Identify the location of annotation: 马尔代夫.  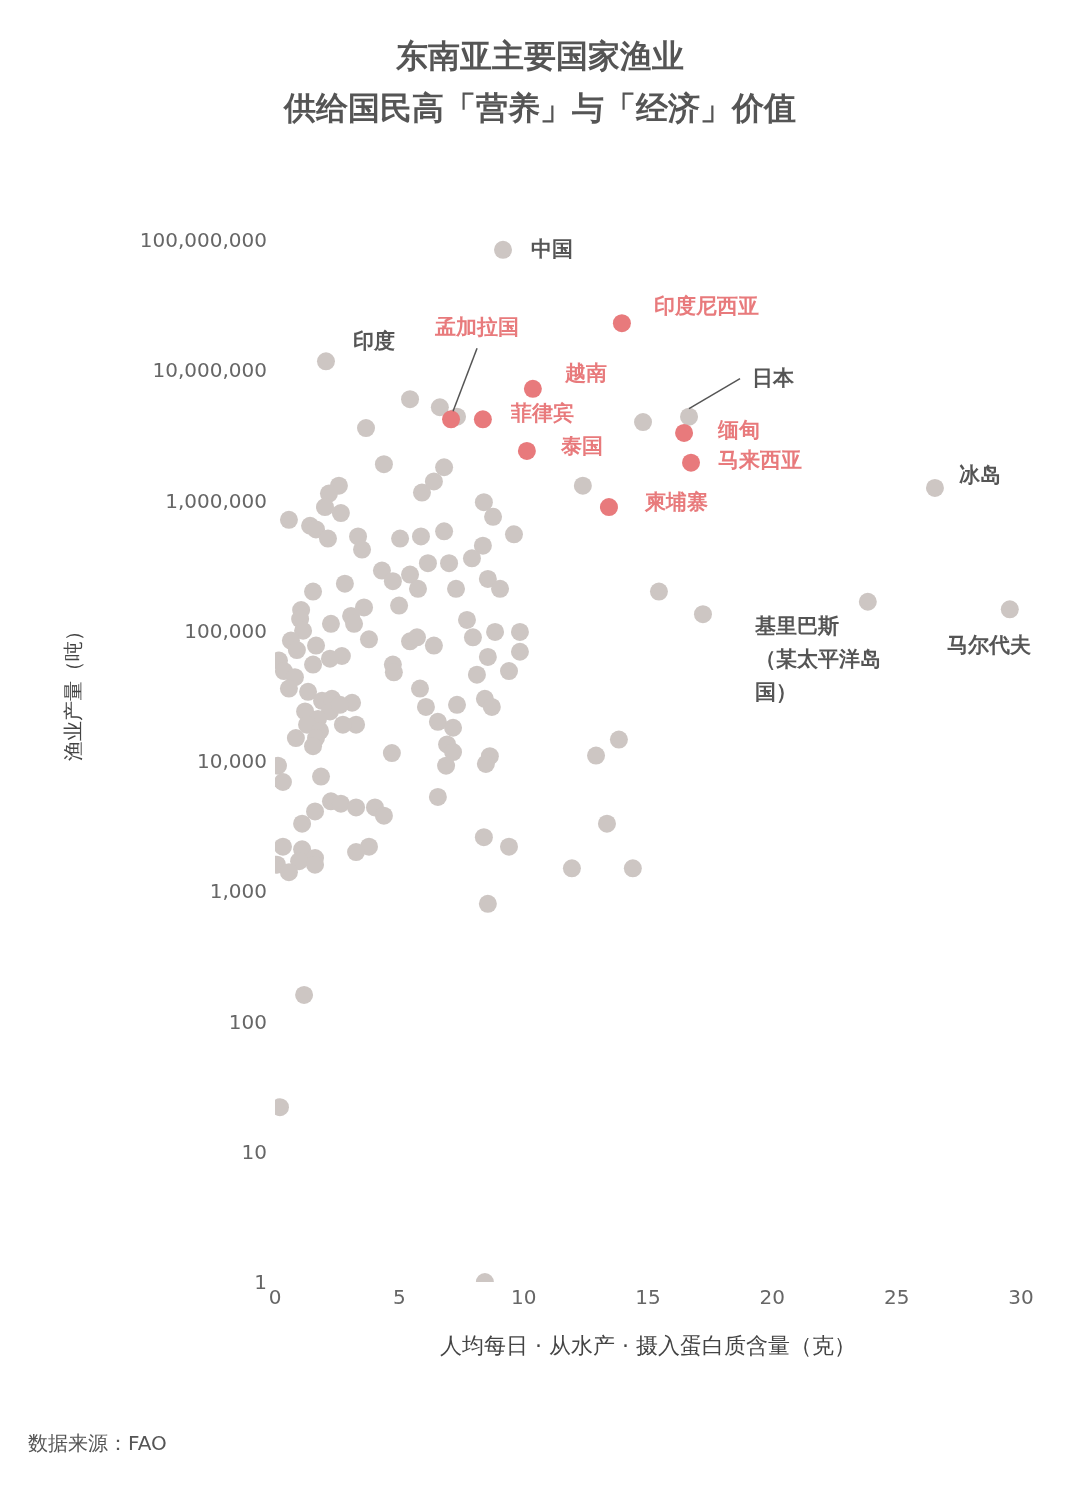
(988, 645).